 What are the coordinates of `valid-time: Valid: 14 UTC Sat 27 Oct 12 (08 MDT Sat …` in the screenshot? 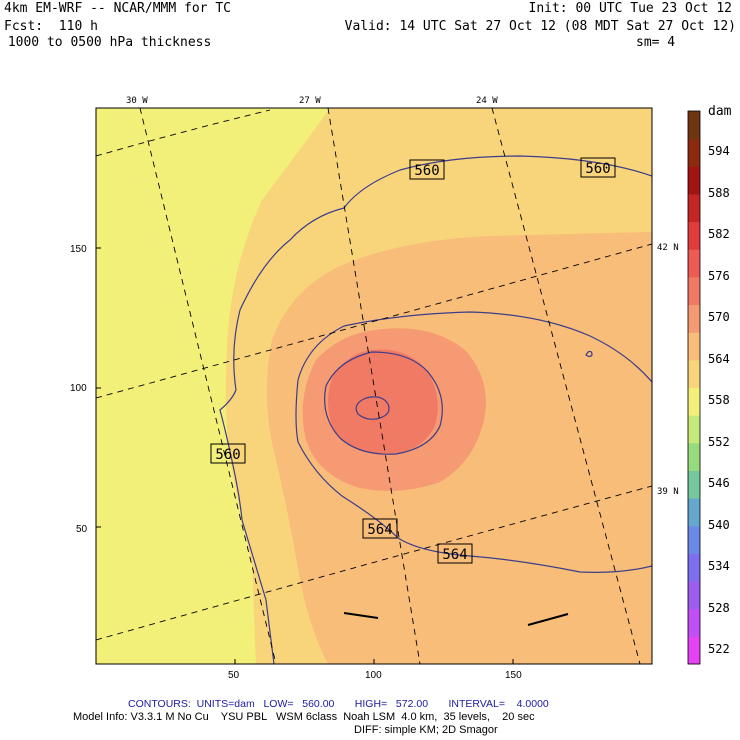 It's located at (540, 26).